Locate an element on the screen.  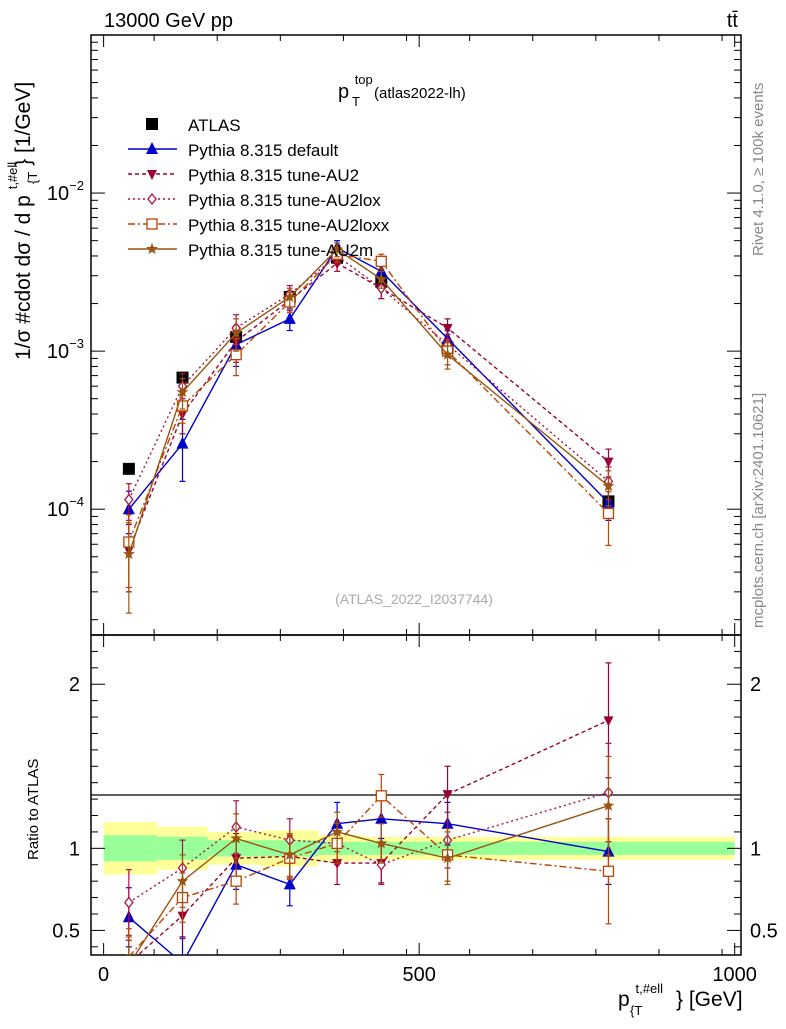
legend-entry-0: ATLAS is located at coordinates (193, 125).